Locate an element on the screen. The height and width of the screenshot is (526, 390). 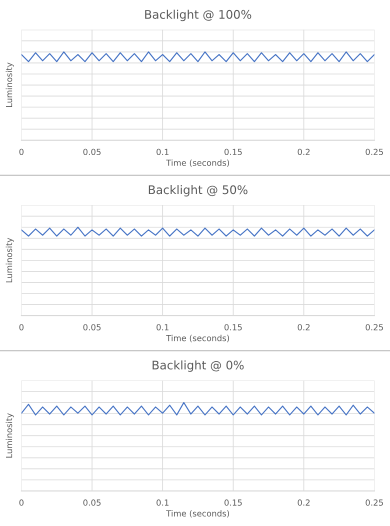
chart-title: Backlight @ 0% is located at coordinates (198, 366).